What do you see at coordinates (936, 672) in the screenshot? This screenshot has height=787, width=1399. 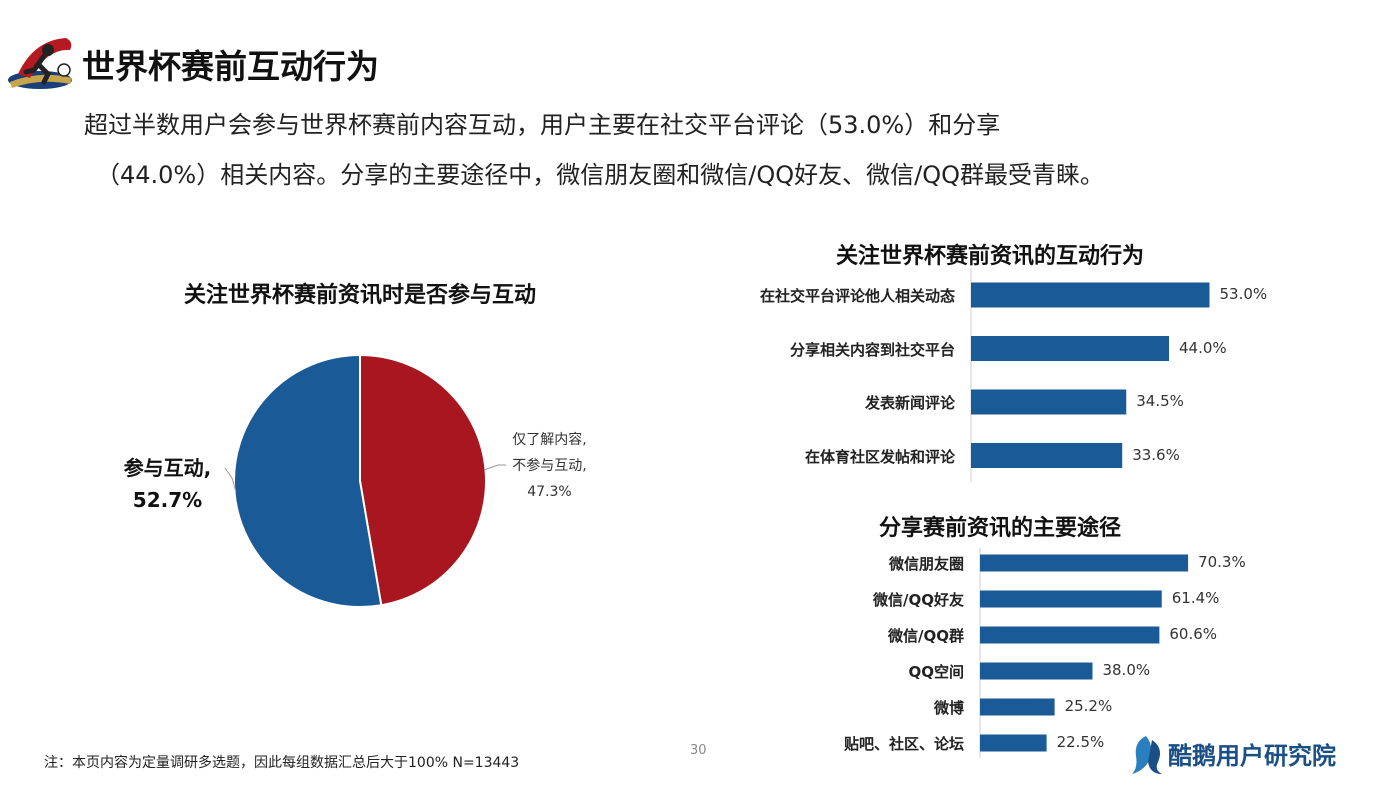 I see `bar-category-label: QQ空间` at bounding box center [936, 672].